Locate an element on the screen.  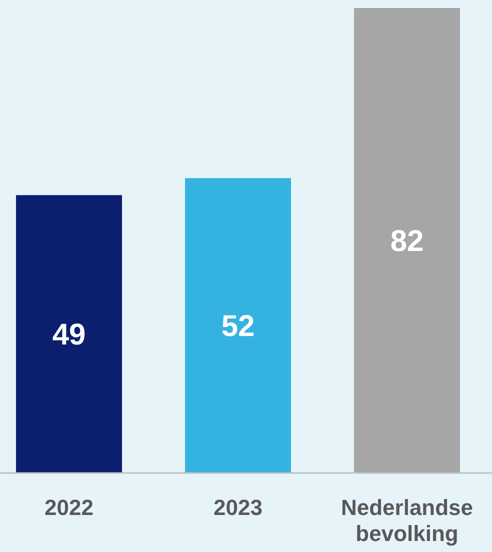
x-tick-label: Nederlandse bevolking is located at coordinates (407, 520).